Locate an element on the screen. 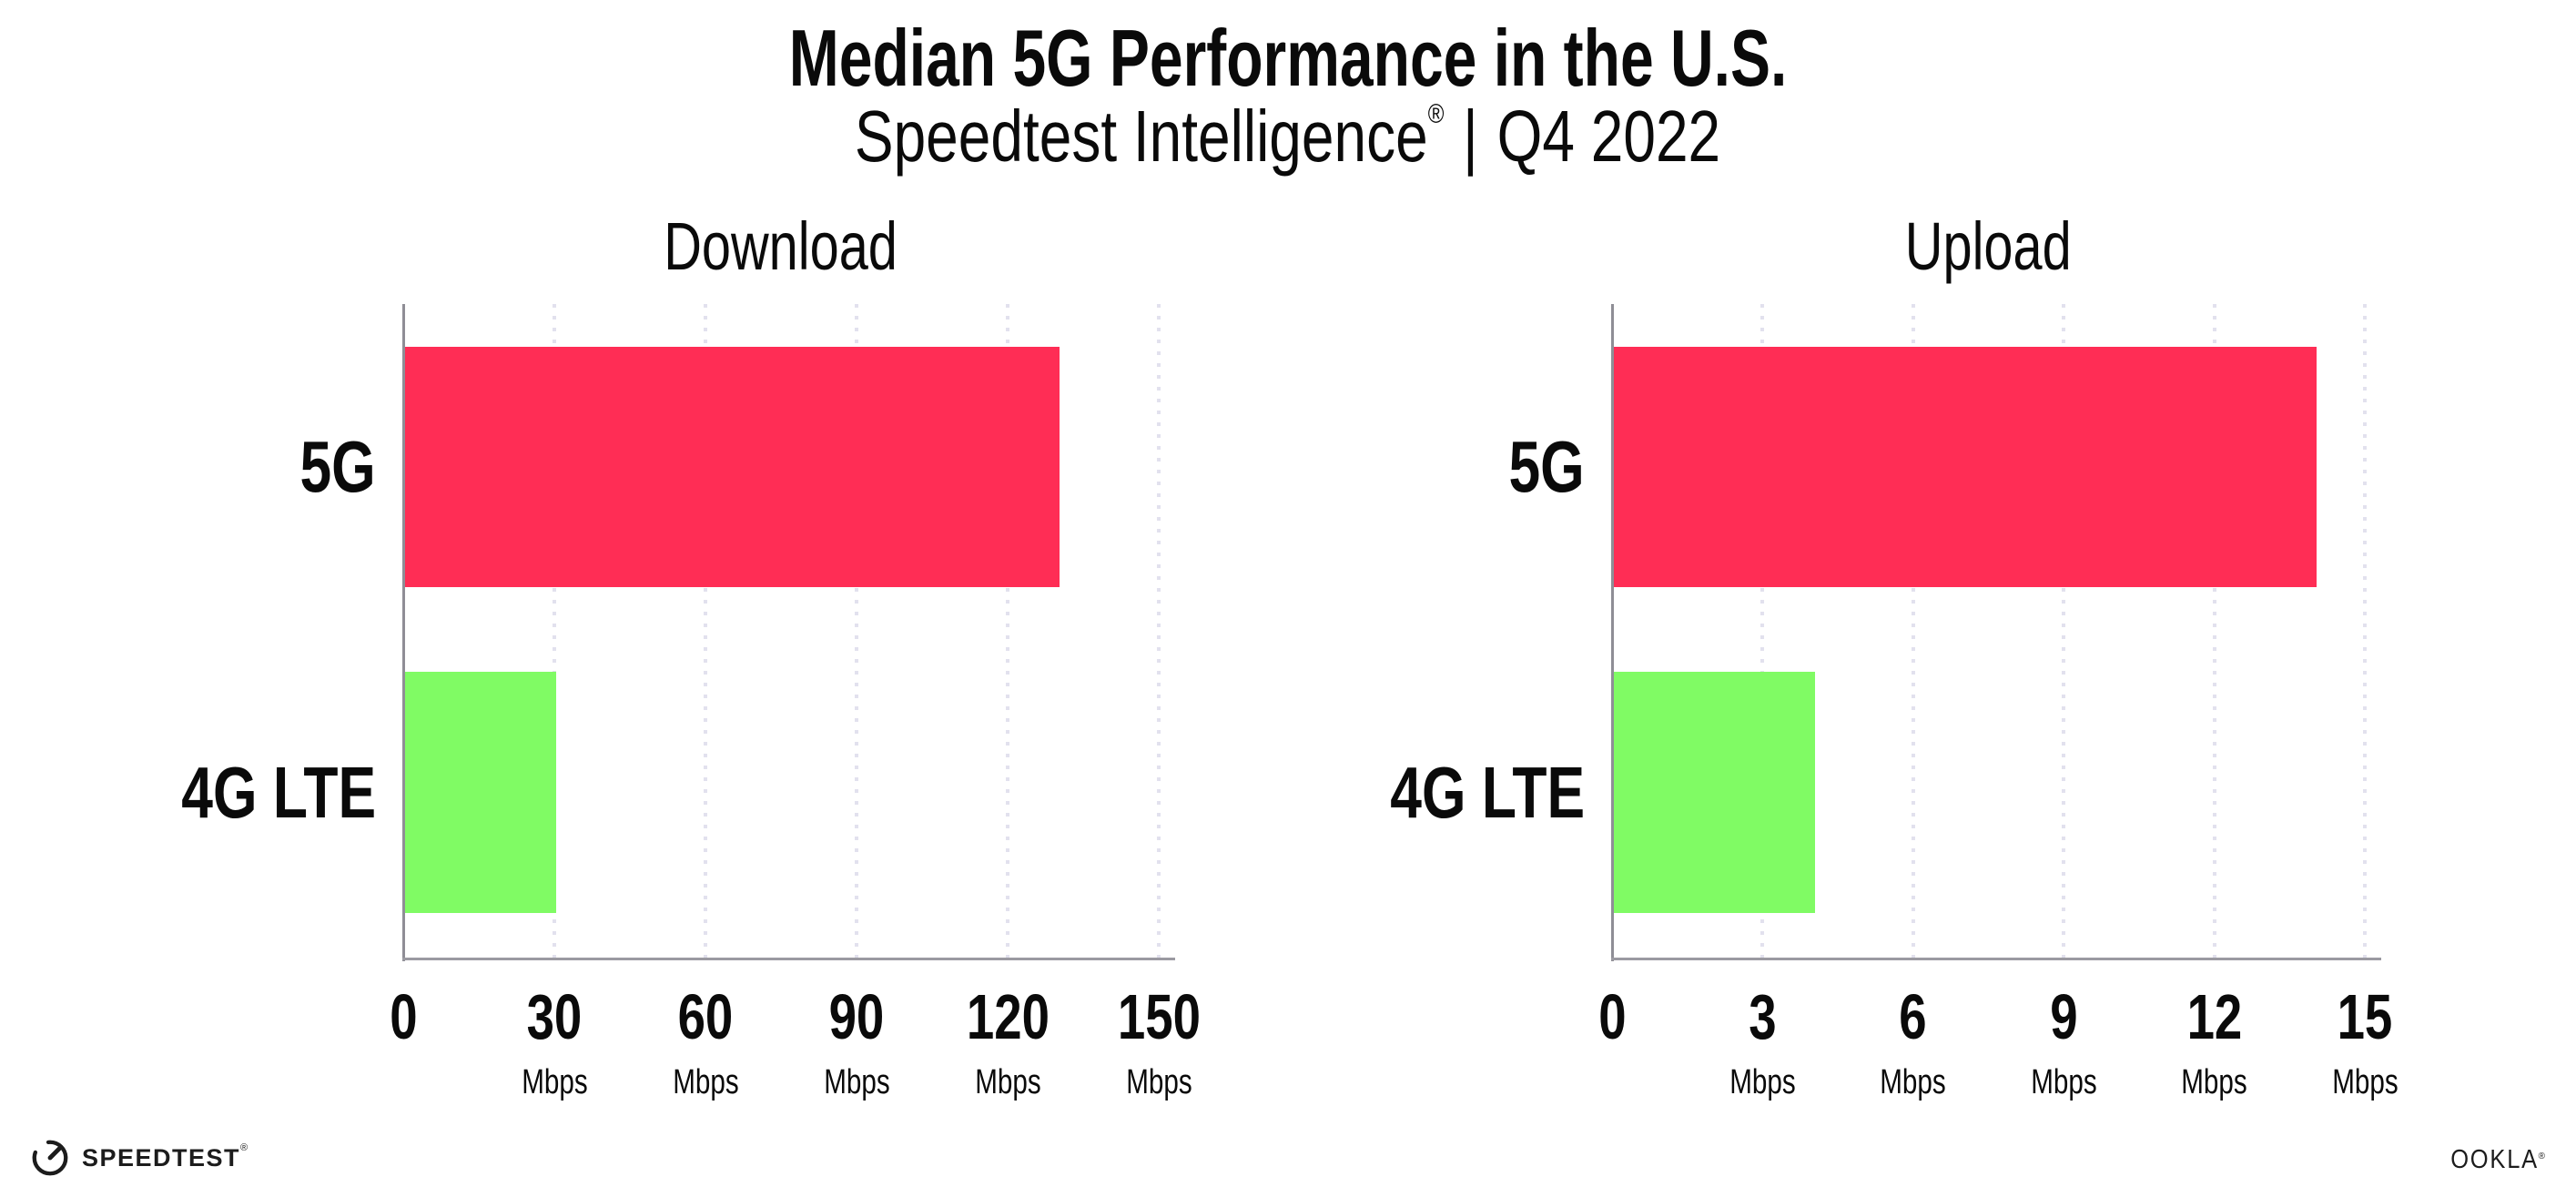 The width and height of the screenshot is (2576, 1197). chart-title-upload: Upload is located at coordinates (1989, 246).